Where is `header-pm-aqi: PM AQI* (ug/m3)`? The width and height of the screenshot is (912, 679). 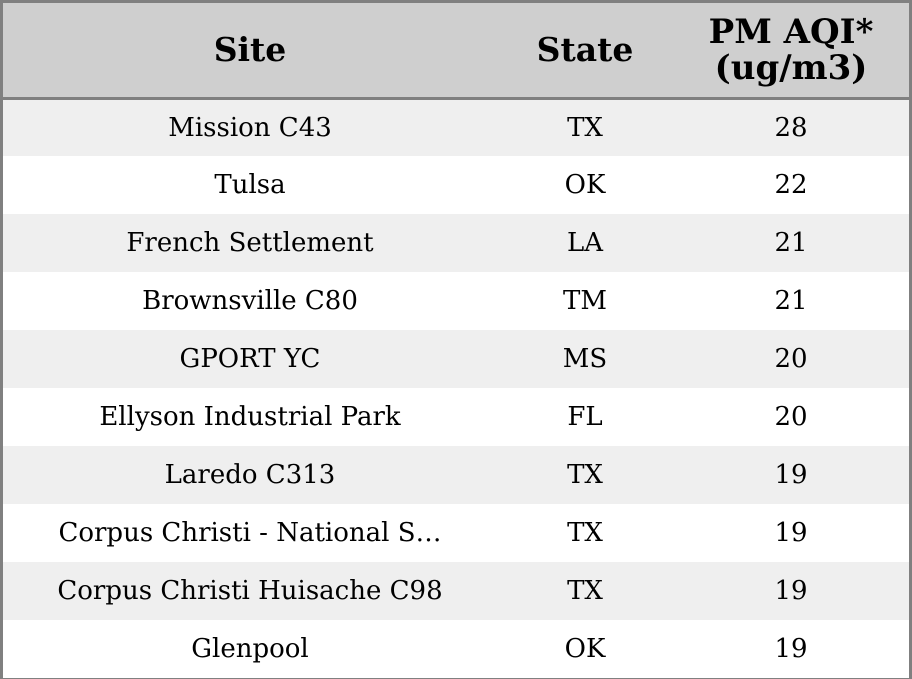
header-pm-aqi: PM AQI* (ug/m3) is located at coordinates (791, 50).